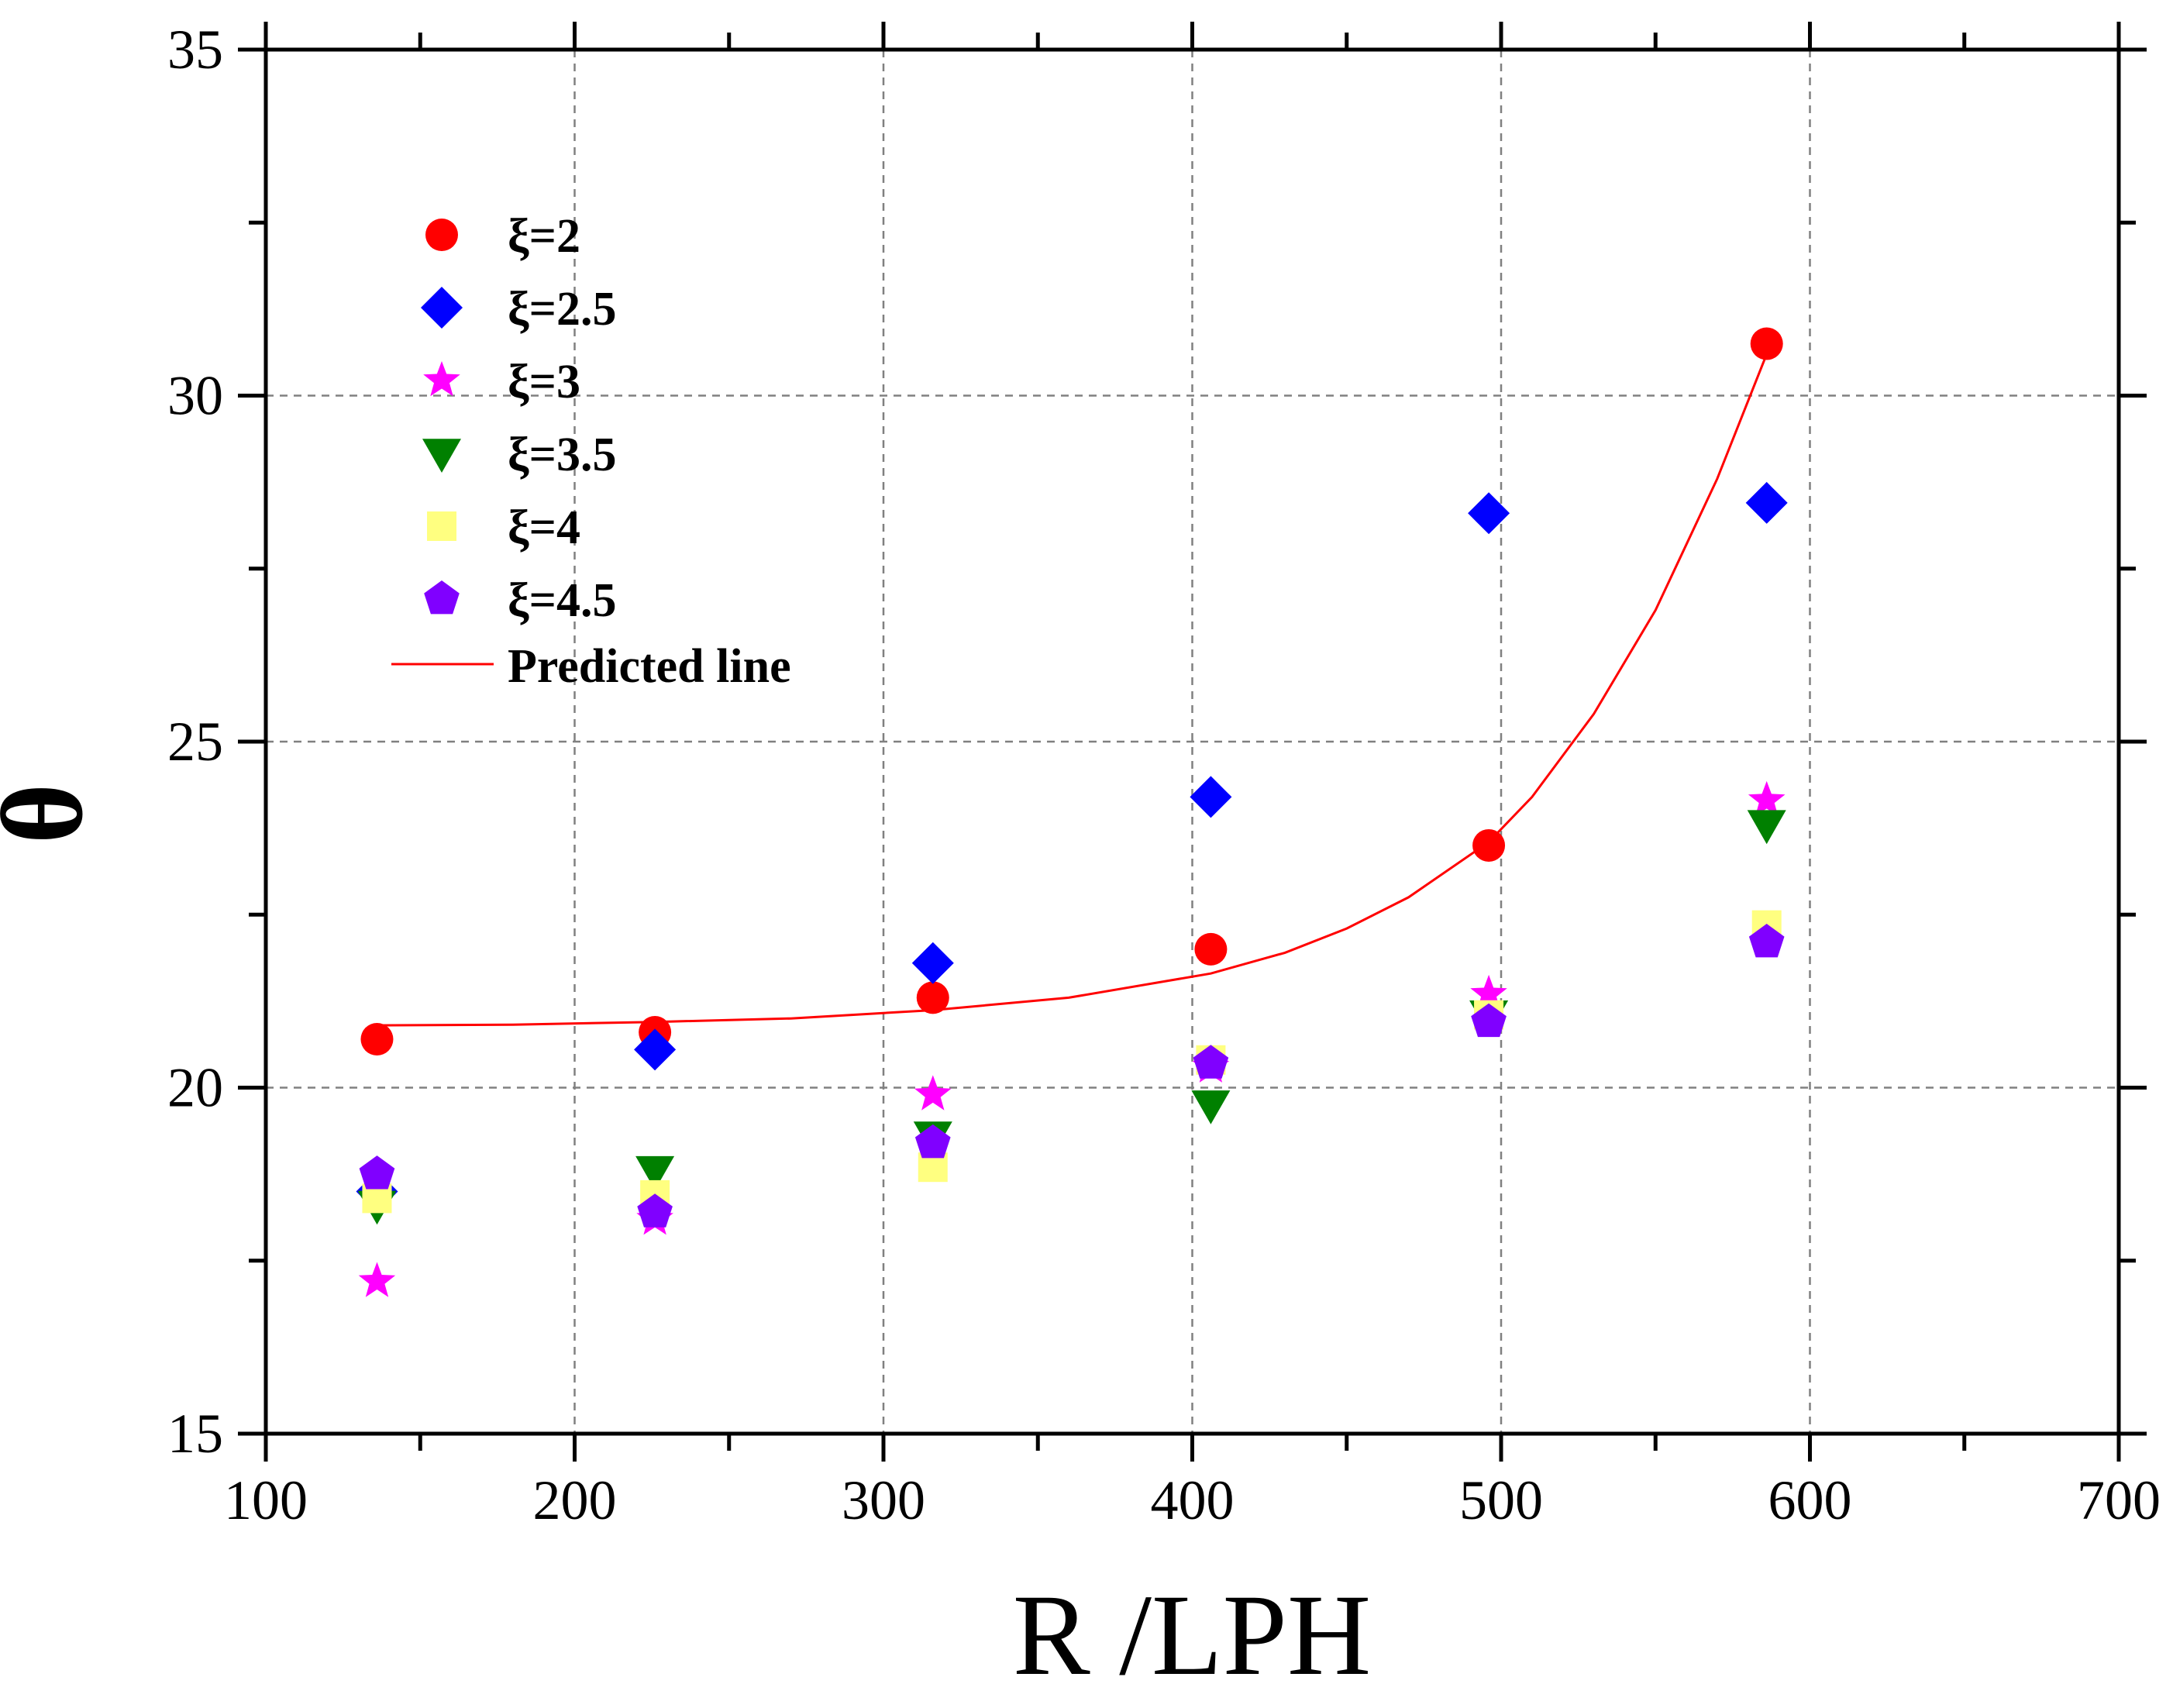  I want to click on x-tick-label: 200, so click(575, 1500).